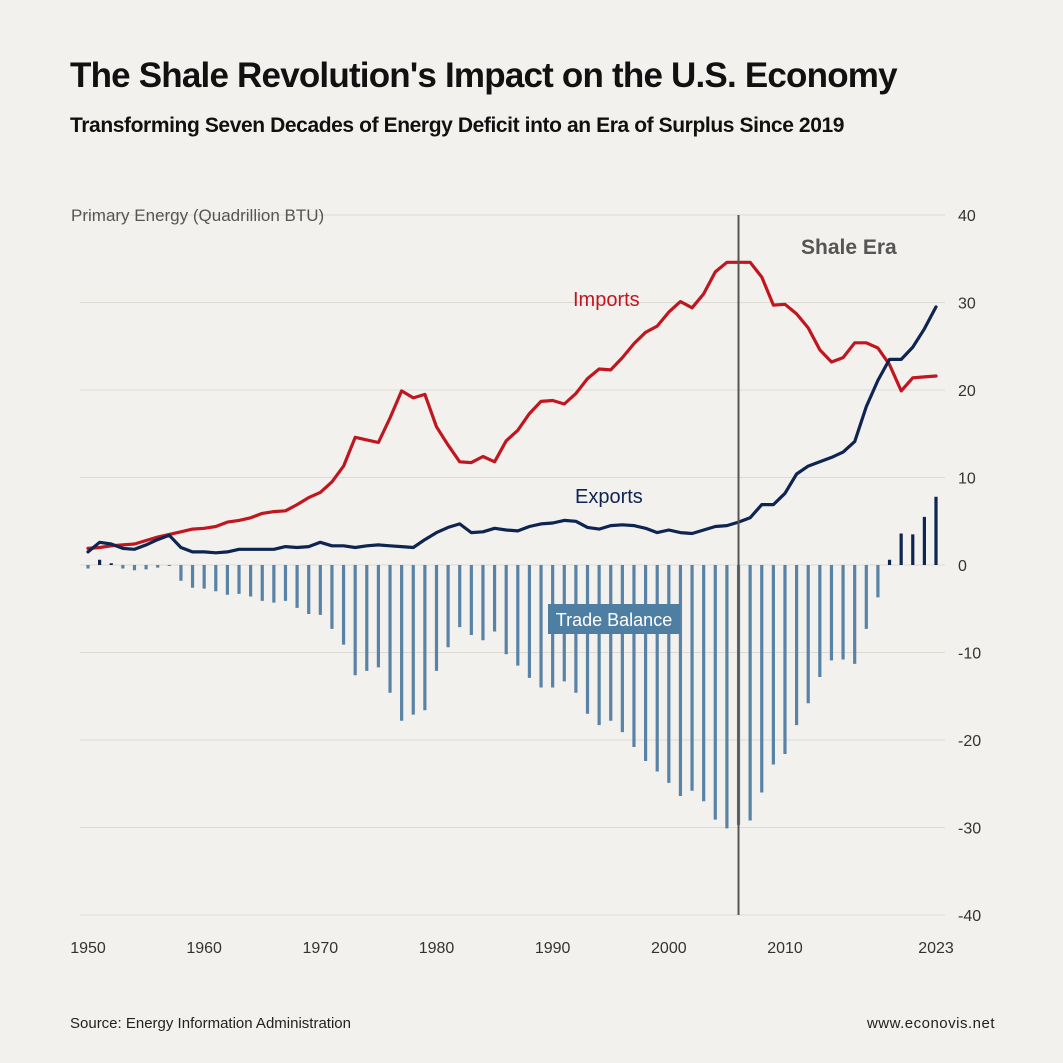  I want to click on y-tick-label: -20, so click(969, 741).